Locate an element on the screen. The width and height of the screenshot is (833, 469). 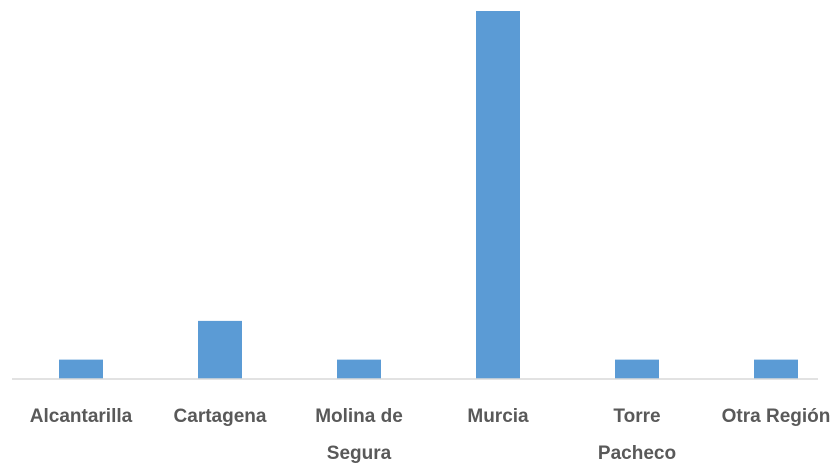
x-tick-text: Cartagena is located at coordinates (220, 416).